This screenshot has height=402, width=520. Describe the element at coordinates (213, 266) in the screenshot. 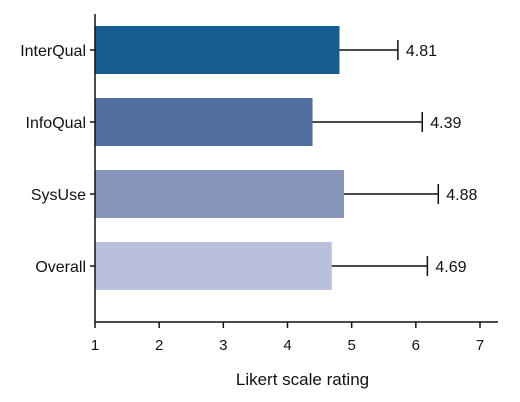

I see `bar-overall` at that location.